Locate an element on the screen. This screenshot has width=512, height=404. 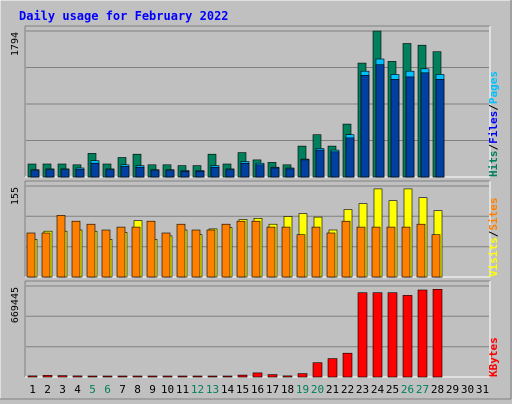
legend-files: Files is located at coordinates (493, 127).